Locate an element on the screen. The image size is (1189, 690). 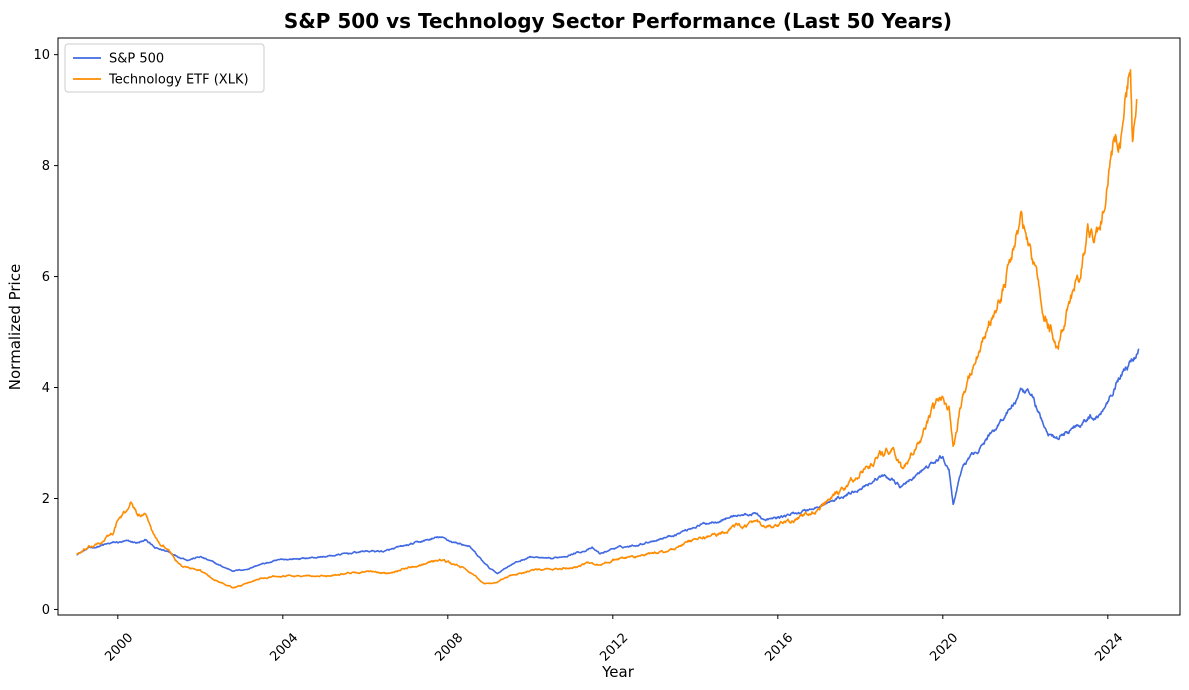
y-tick-label: 8 is located at coordinates (46, 166).